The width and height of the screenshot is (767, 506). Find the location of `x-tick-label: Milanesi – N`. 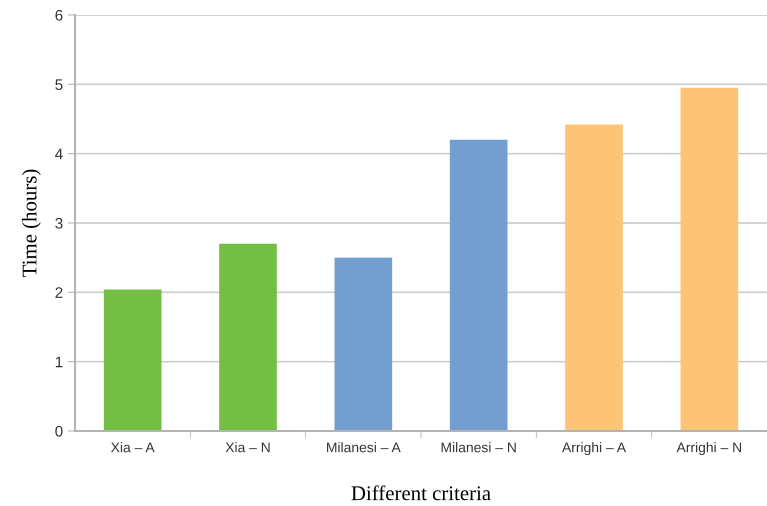

x-tick-label: Milanesi – N is located at coordinates (479, 447).